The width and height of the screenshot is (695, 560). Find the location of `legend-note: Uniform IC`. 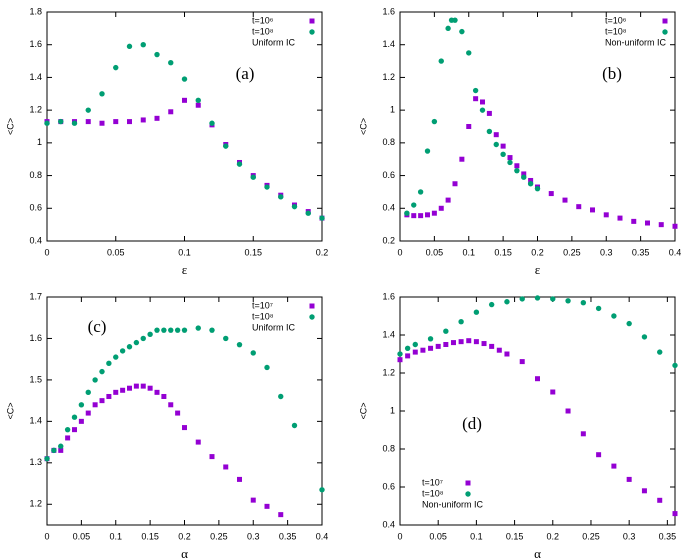

legend-note: Uniform IC is located at coordinates (274, 42).